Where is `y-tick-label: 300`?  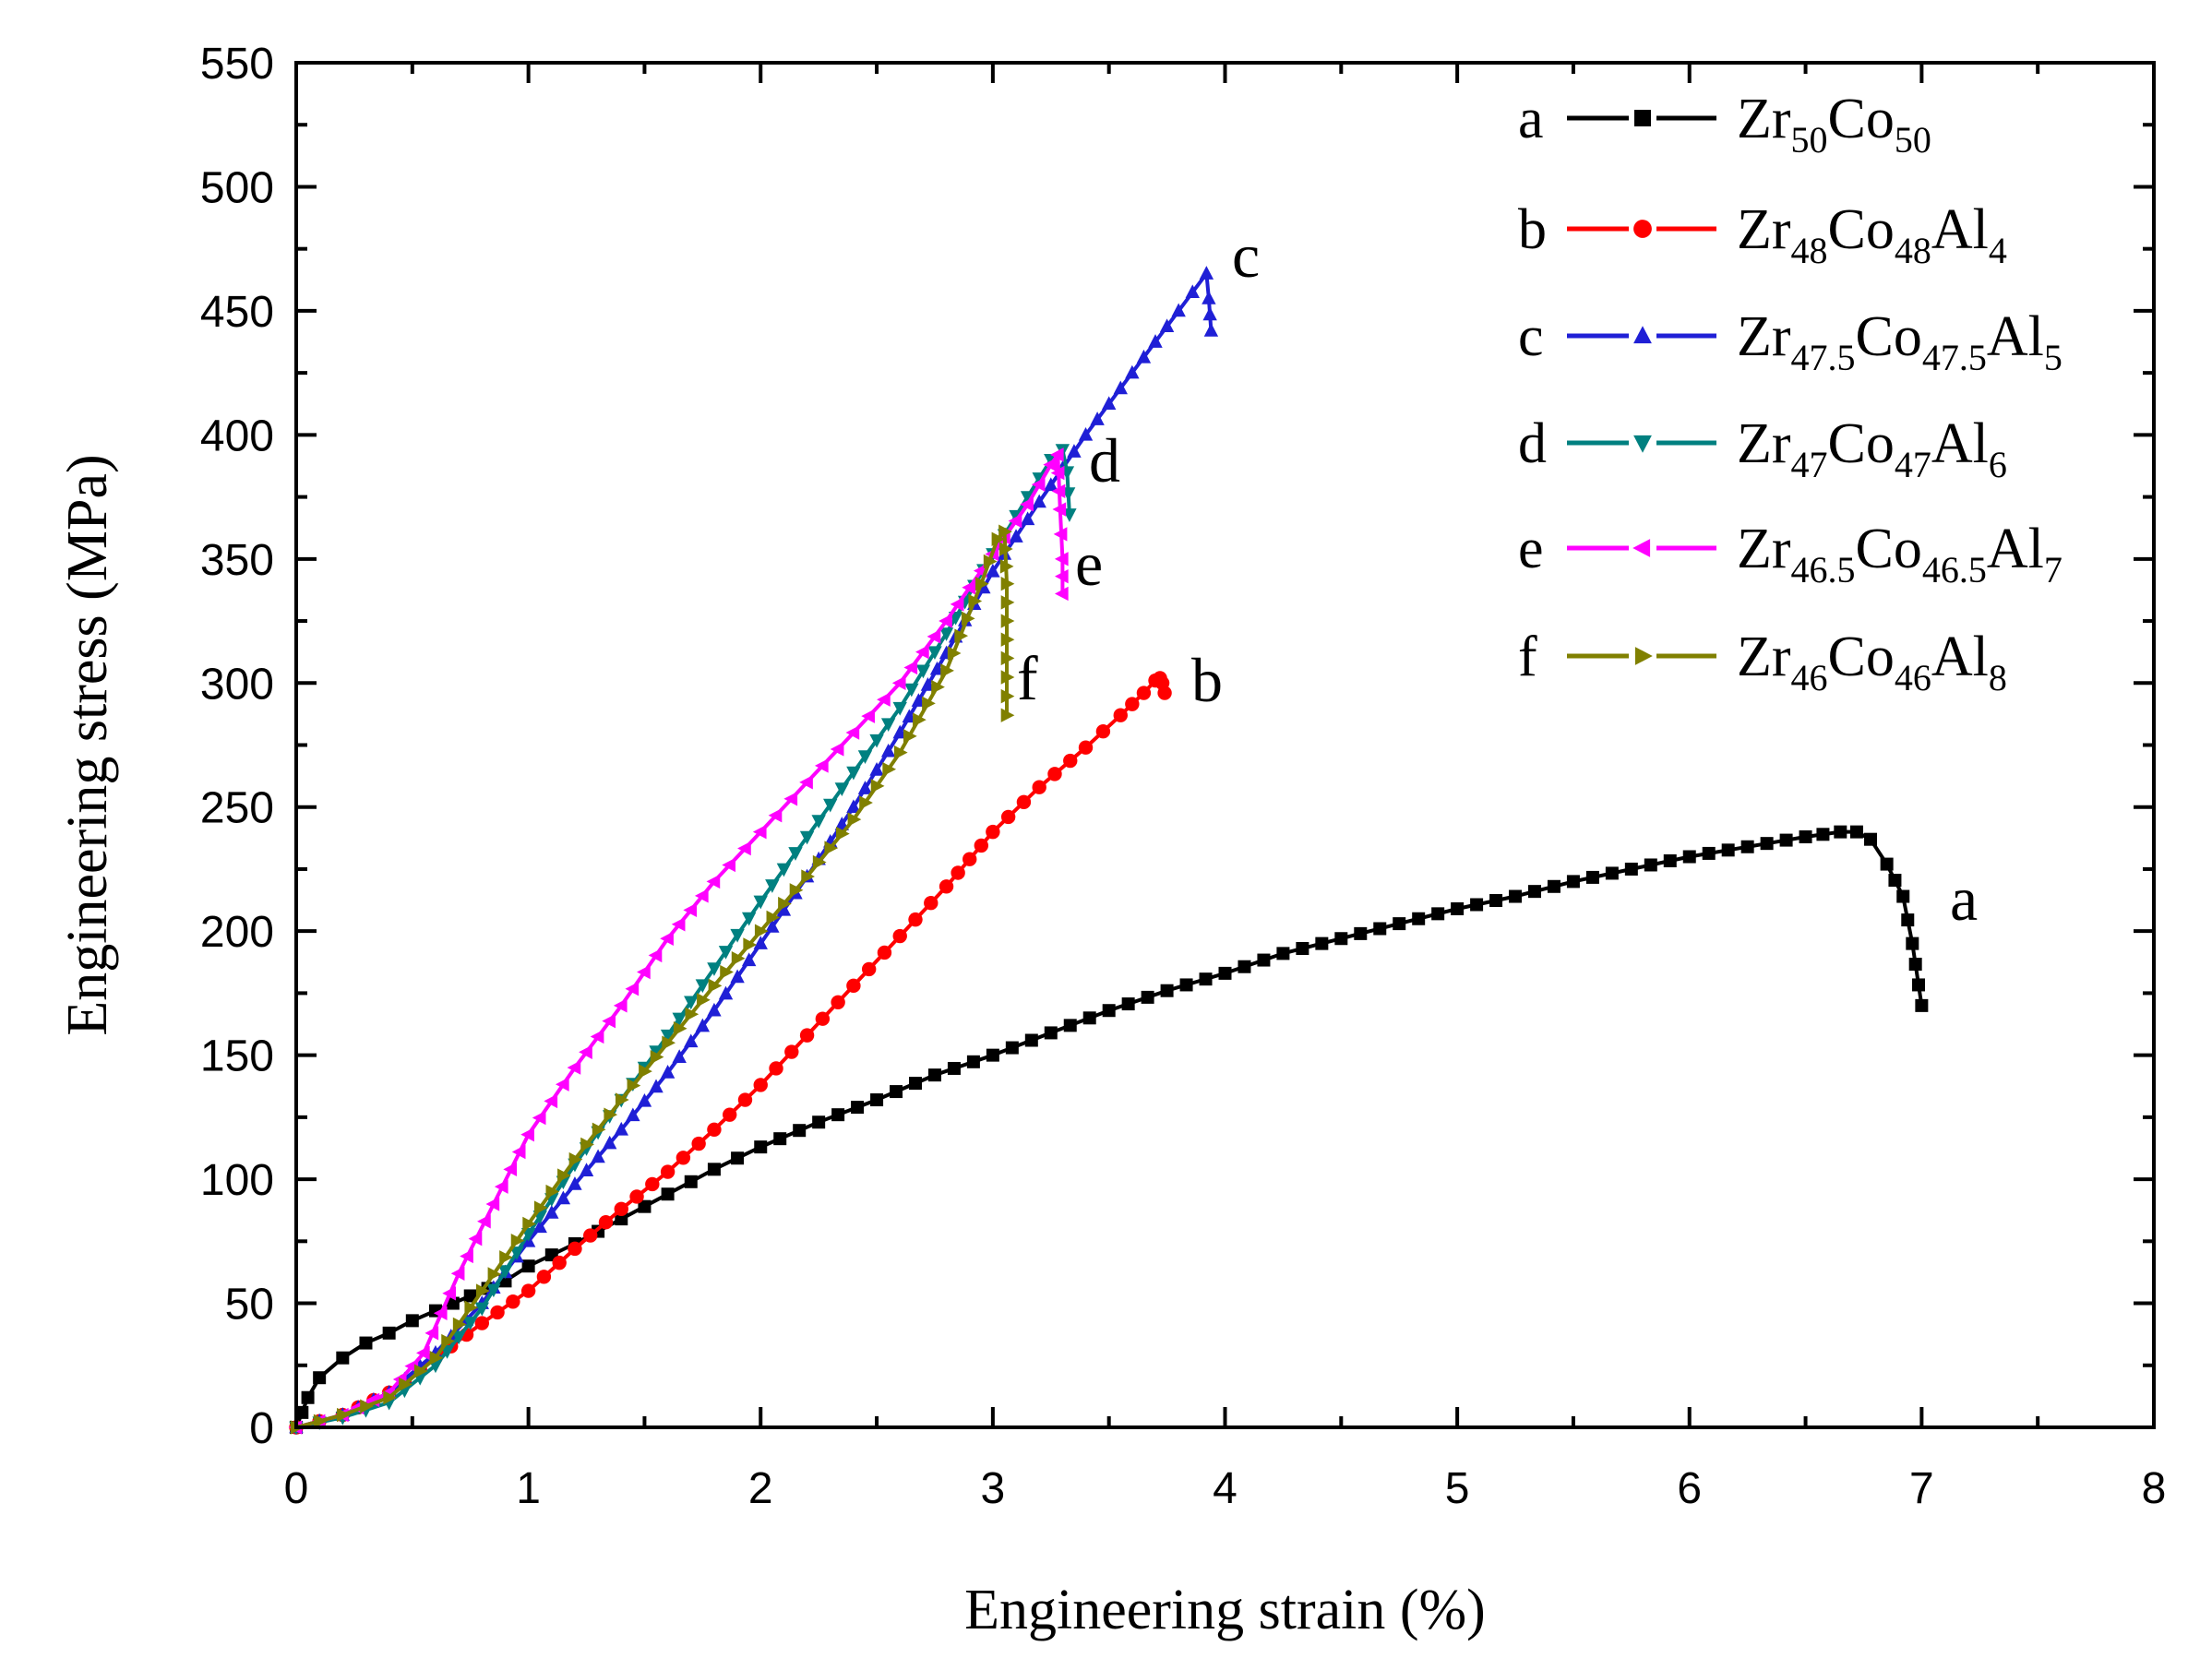
y-tick-label: 300 is located at coordinates (237, 684).